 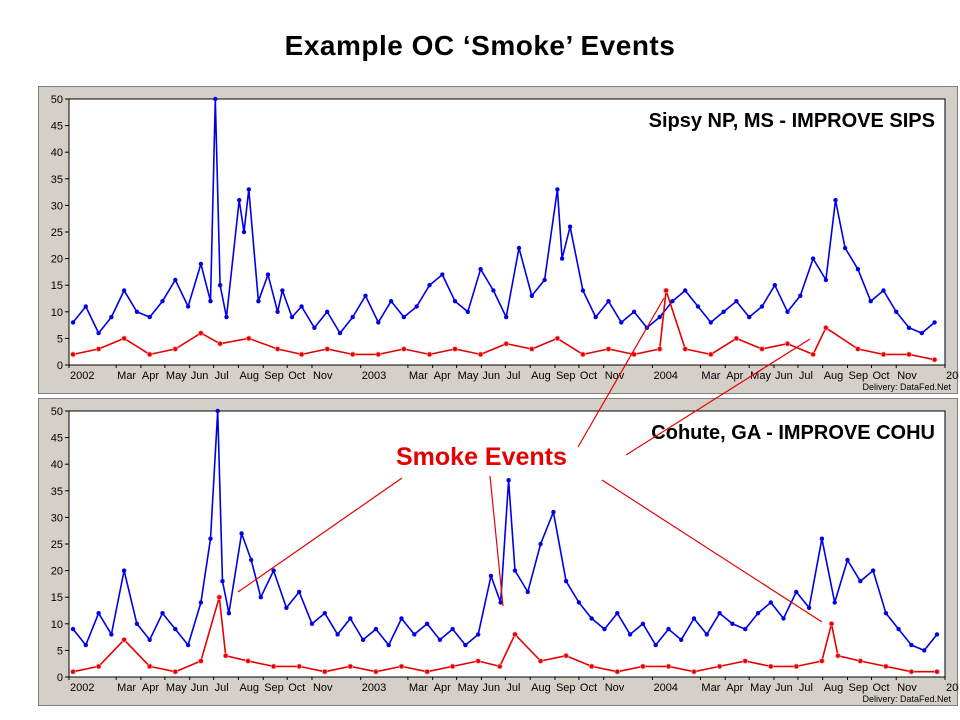 I want to click on y-tick-label: 45, so click(x=57, y=439).